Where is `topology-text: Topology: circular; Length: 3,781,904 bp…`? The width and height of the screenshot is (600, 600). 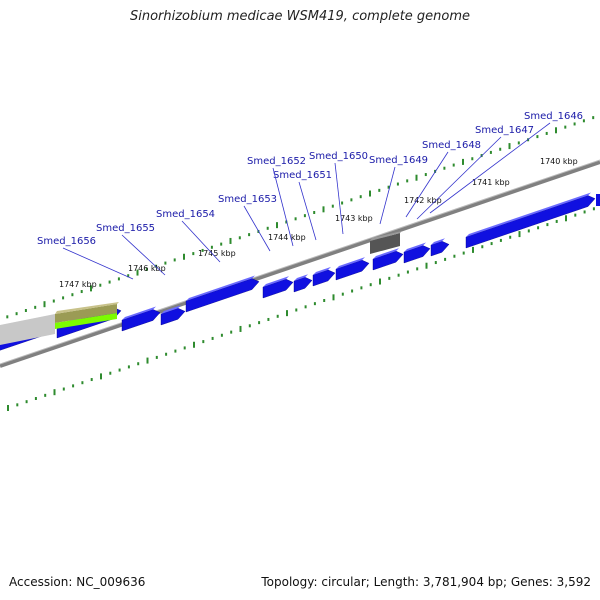 topology-text: Topology: circular; Length: 3,781,904 bp… is located at coordinates (426, 582).